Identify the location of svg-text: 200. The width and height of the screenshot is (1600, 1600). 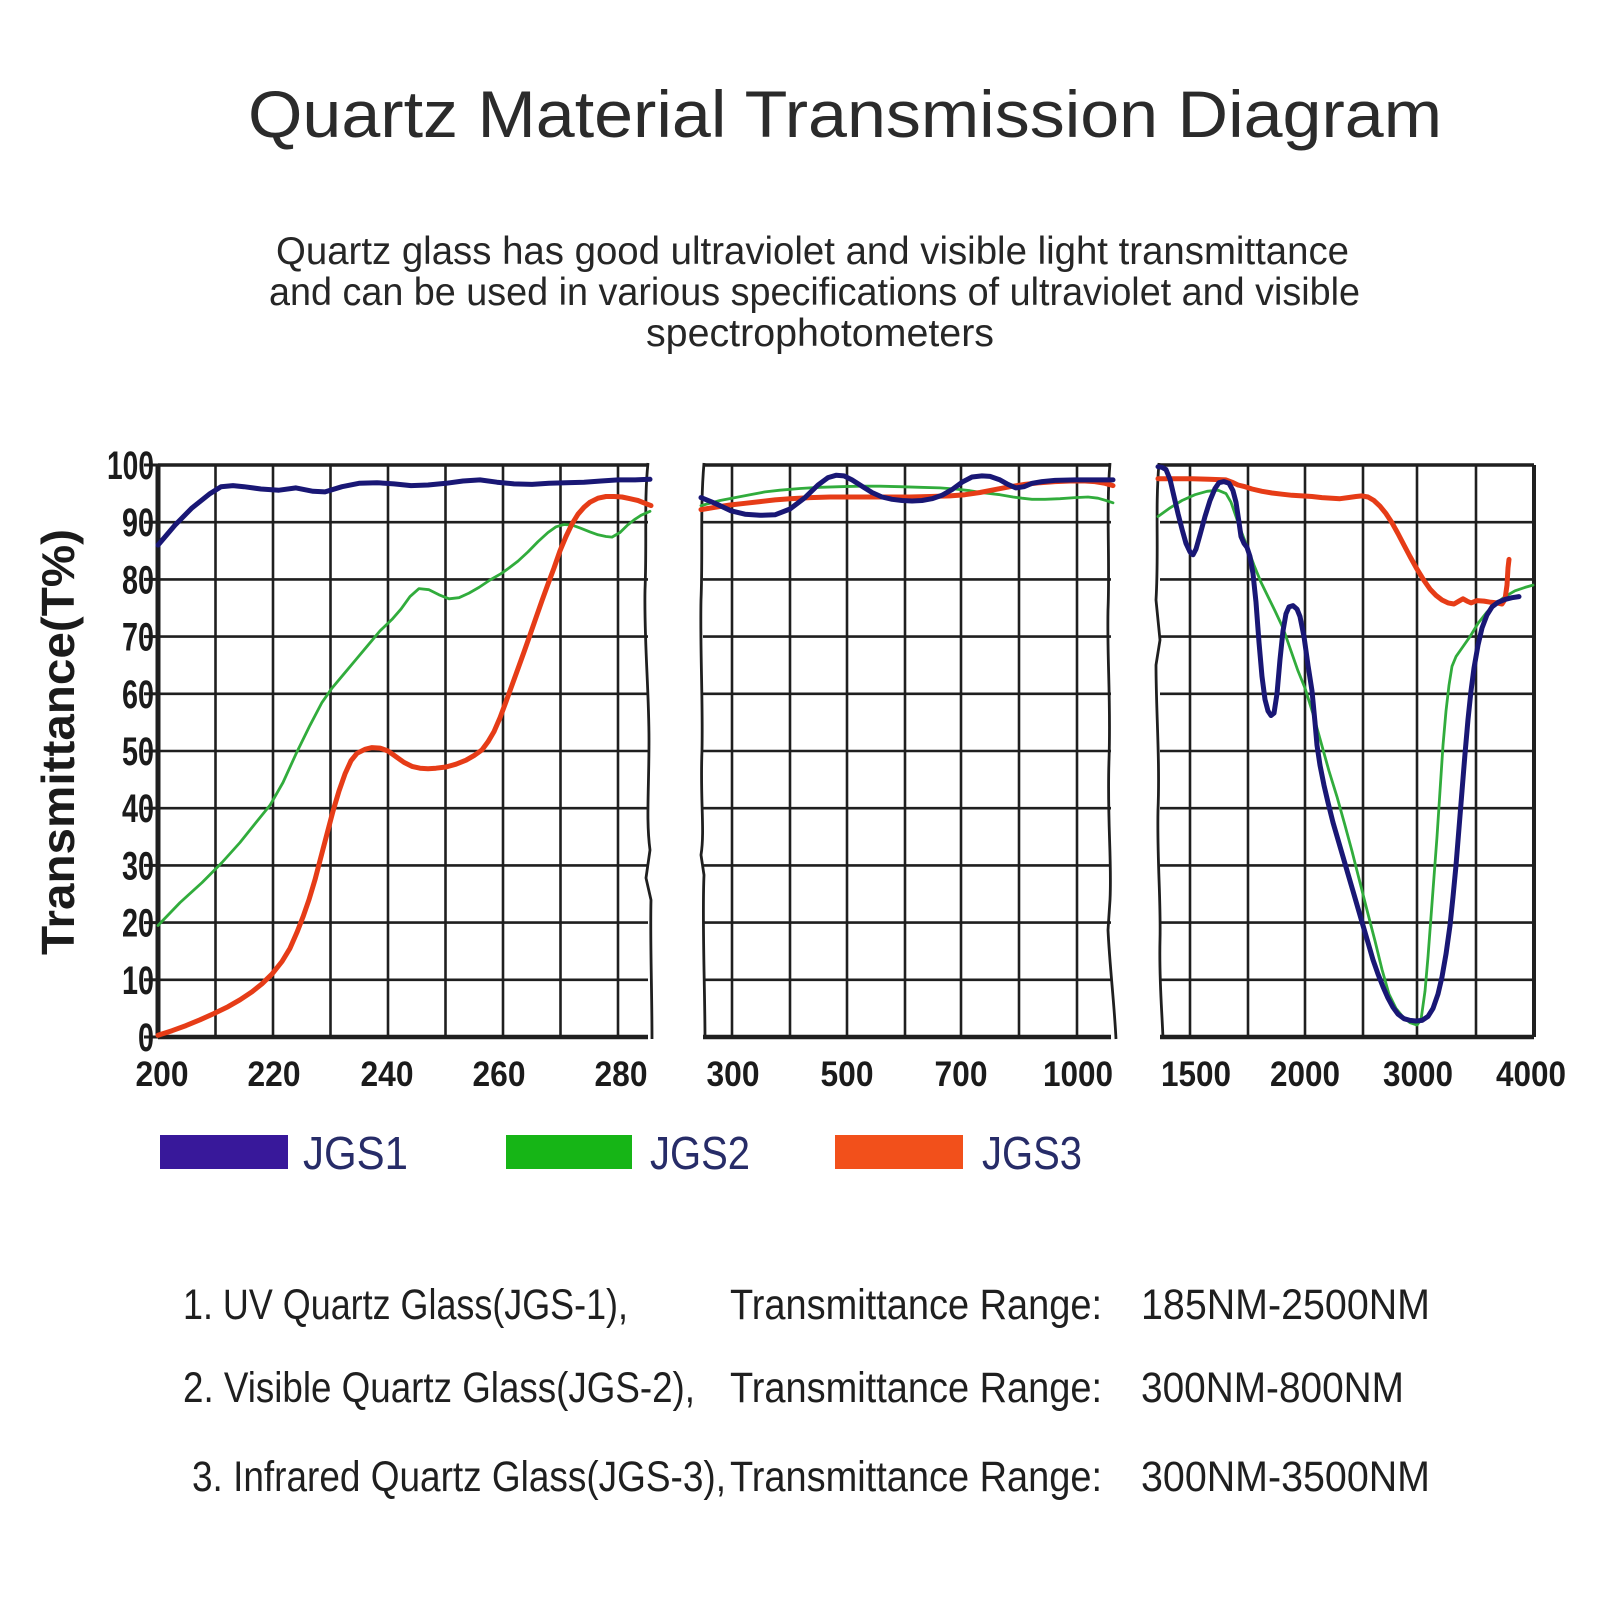
(162, 1074).